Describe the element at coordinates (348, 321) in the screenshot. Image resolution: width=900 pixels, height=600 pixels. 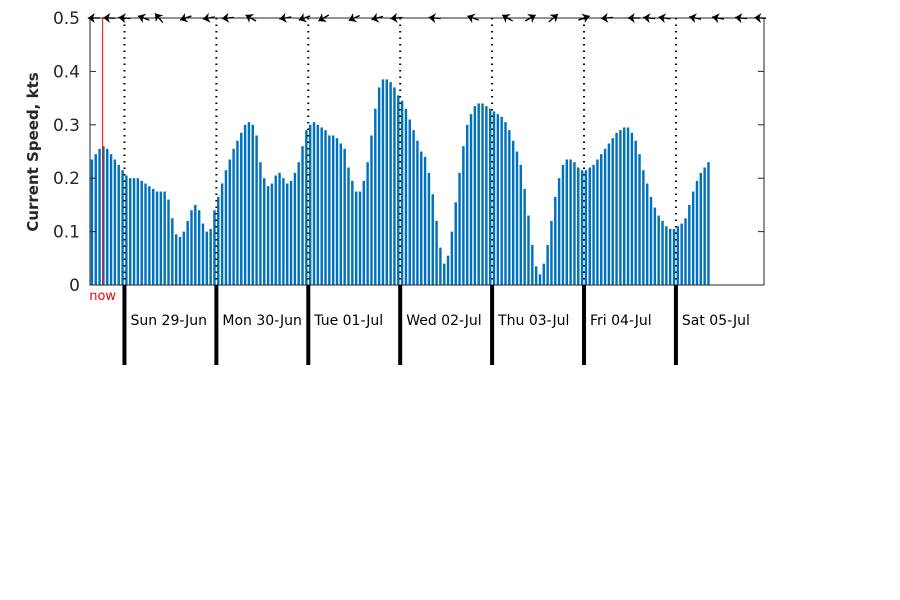
I see `day-label: Tue 01-Jul` at that location.